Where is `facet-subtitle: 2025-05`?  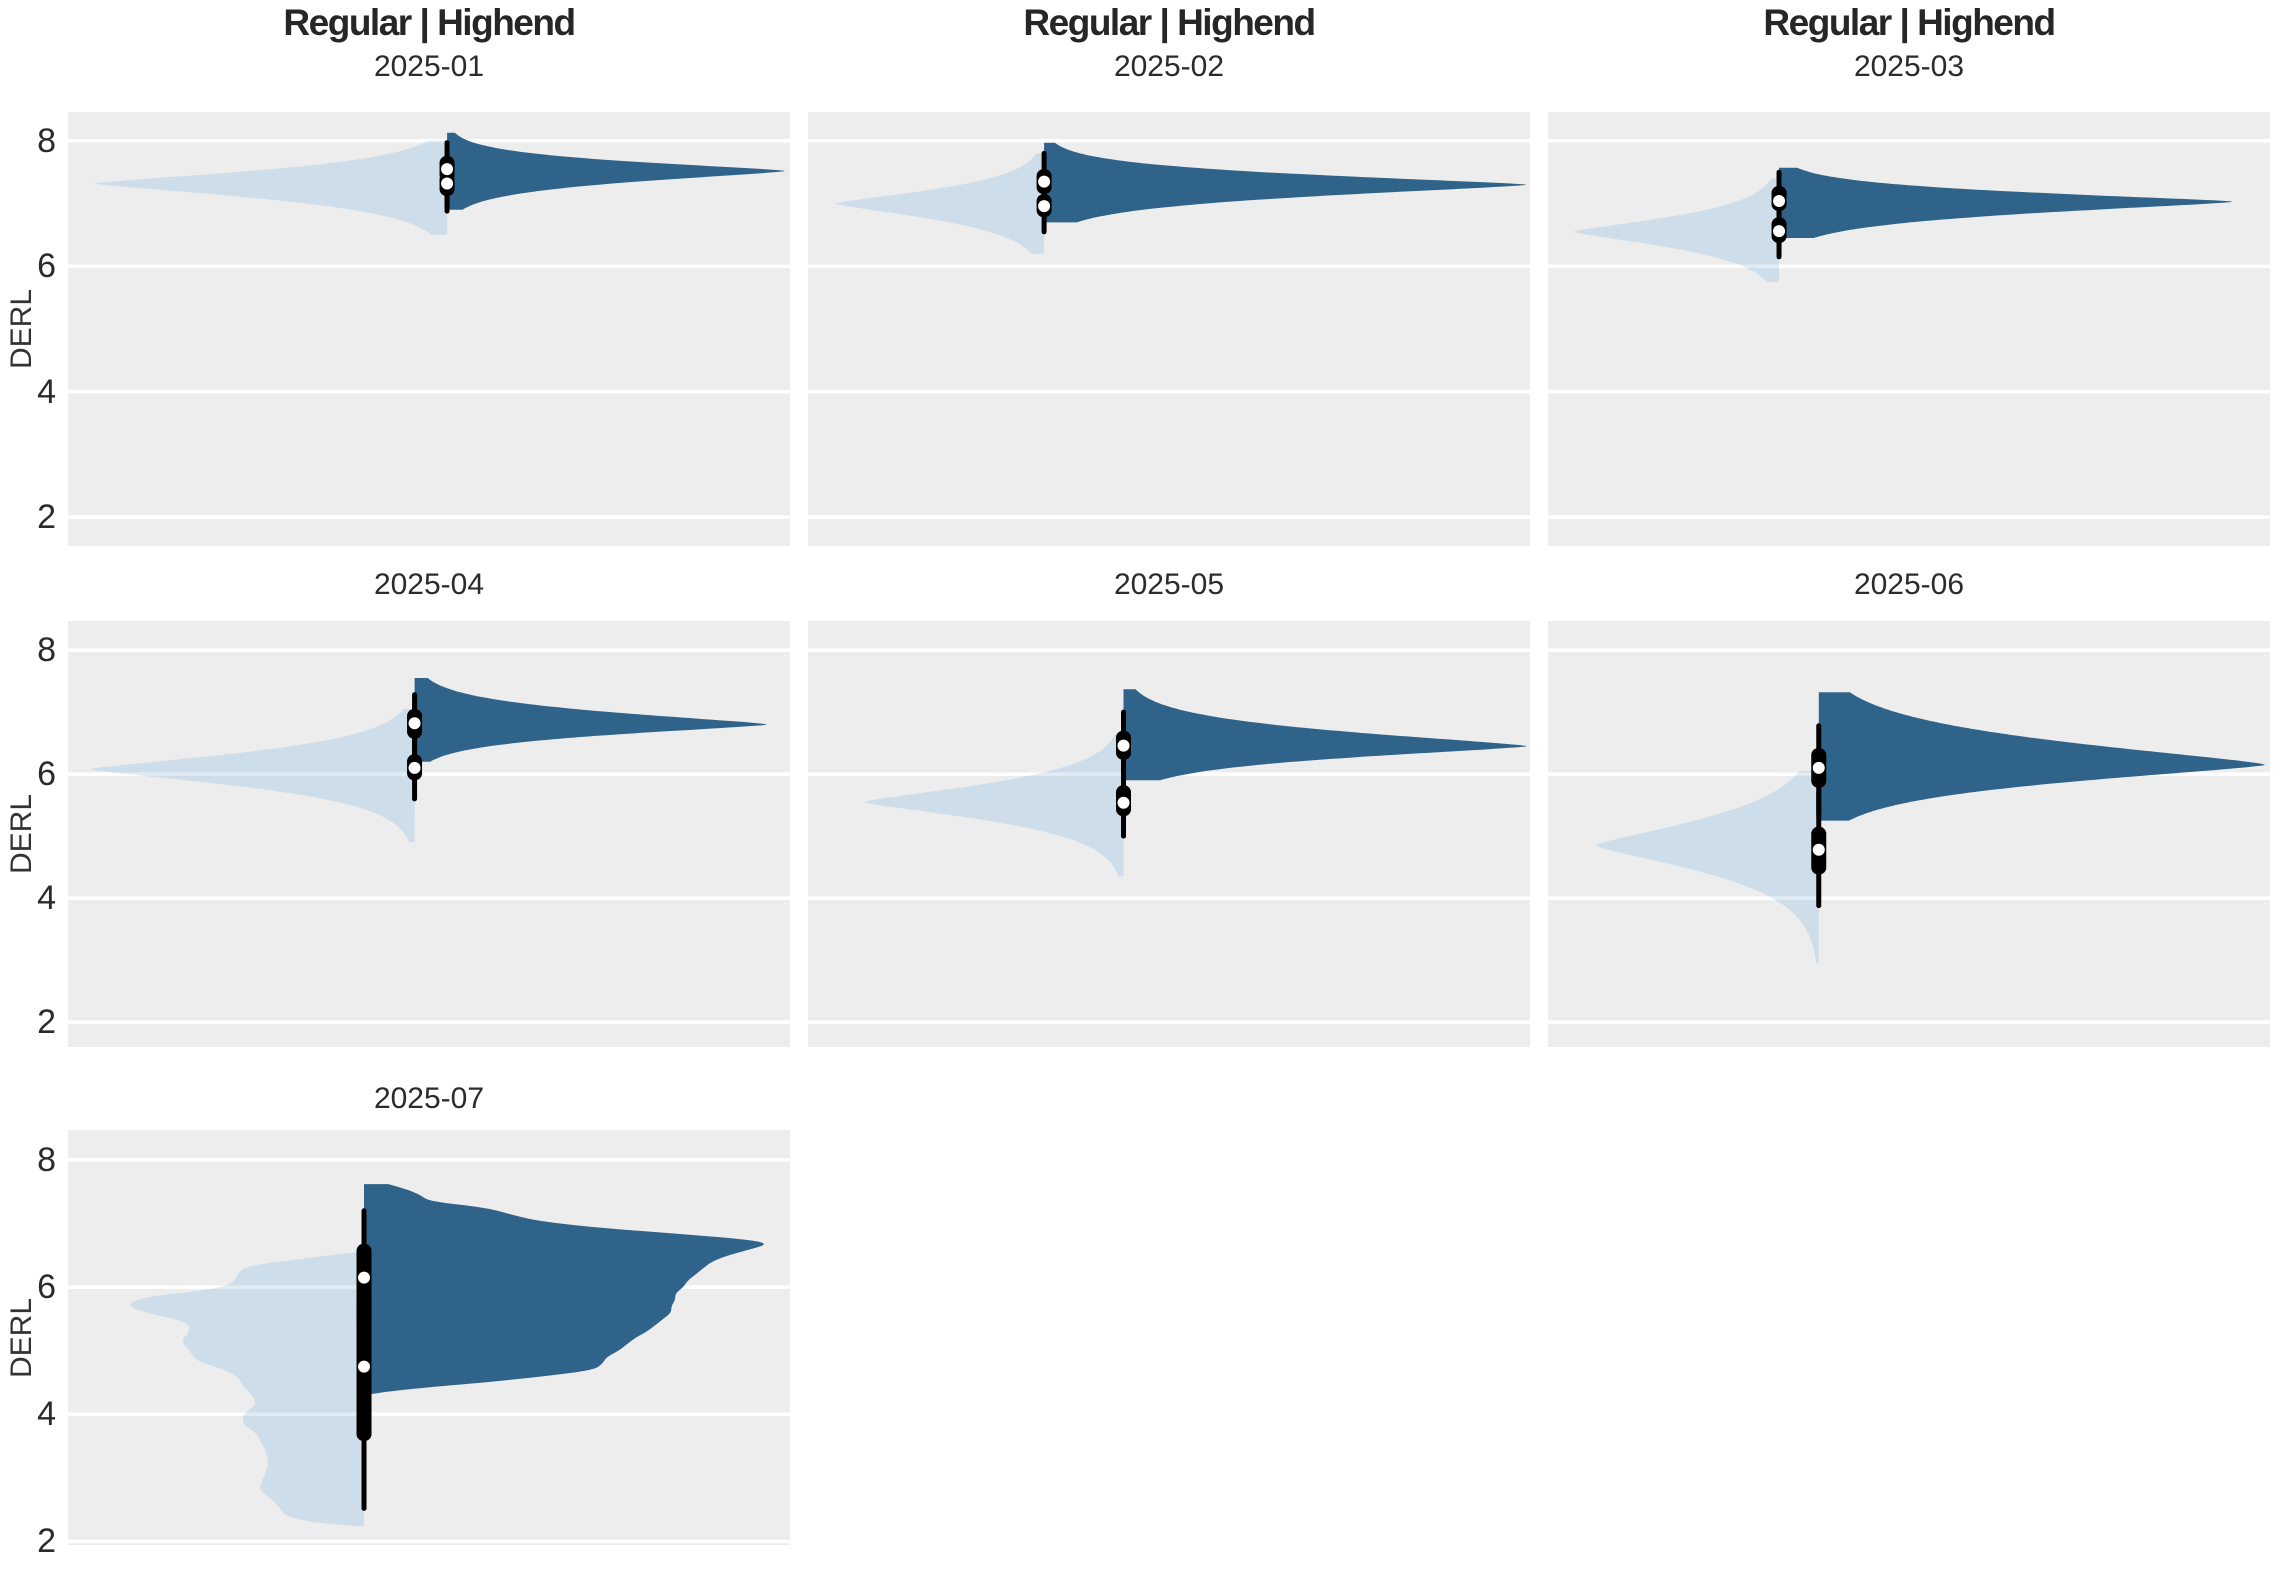
facet-subtitle: 2025-05 is located at coordinates (1169, 584).